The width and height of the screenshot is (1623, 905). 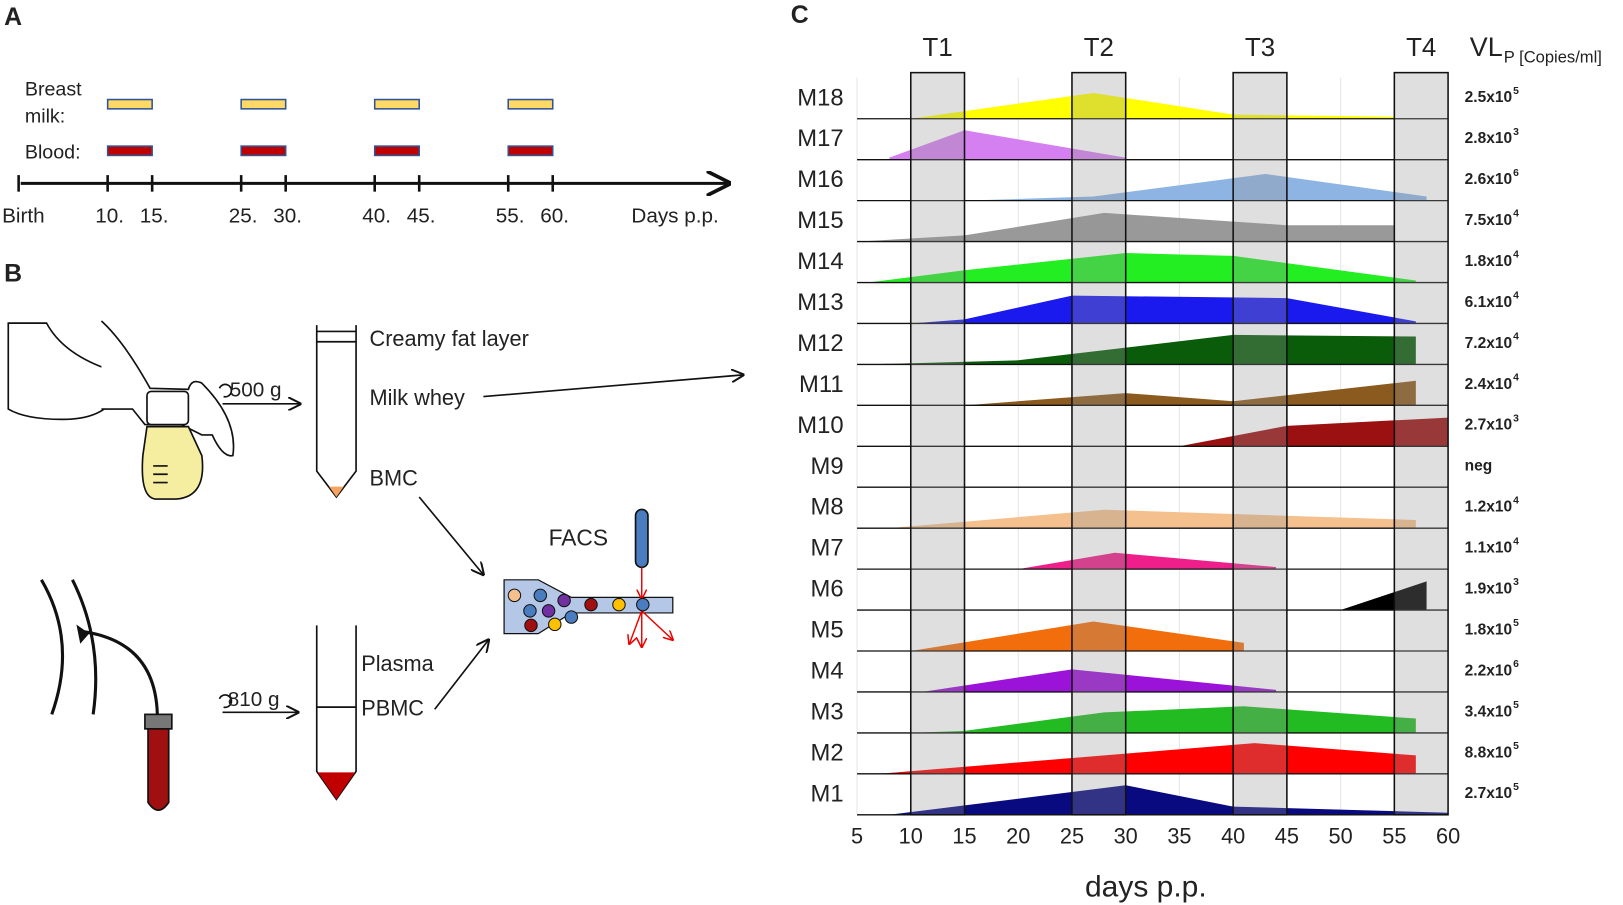 What do you see at coordinates (554, 216) in the screenshot?
I see `tick-label: 60.` at bounding box center [554, 216].